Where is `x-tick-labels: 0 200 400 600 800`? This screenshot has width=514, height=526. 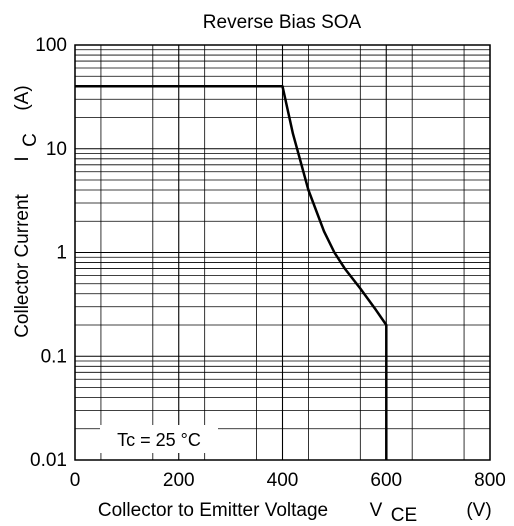 x-tick-labels: 0 200 400 600 800 is located at coordinates (288, 480).